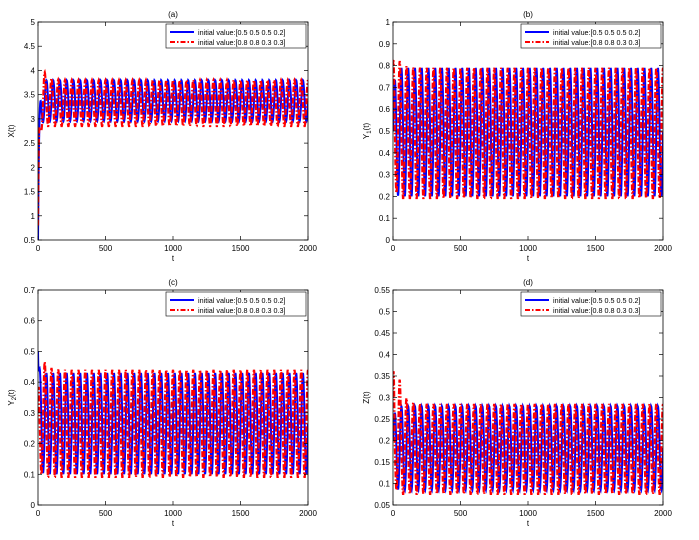  I want to click on y-axis-label-main: X(t), so click(11, 130).